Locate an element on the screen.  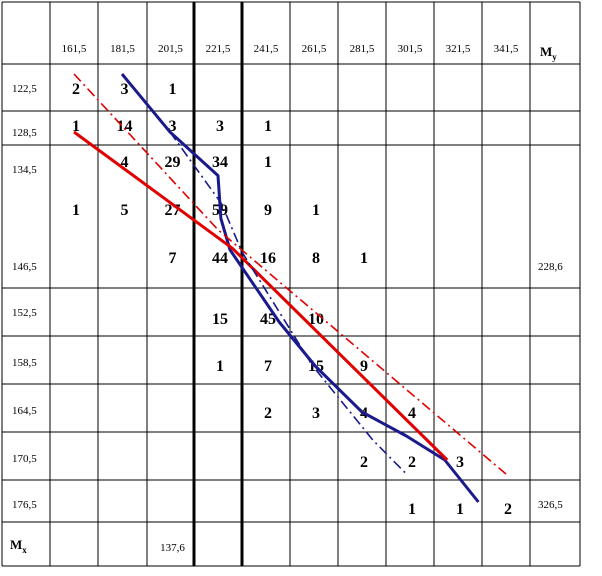
x-header-label: 281,5 is located at coordinates (362, 49).